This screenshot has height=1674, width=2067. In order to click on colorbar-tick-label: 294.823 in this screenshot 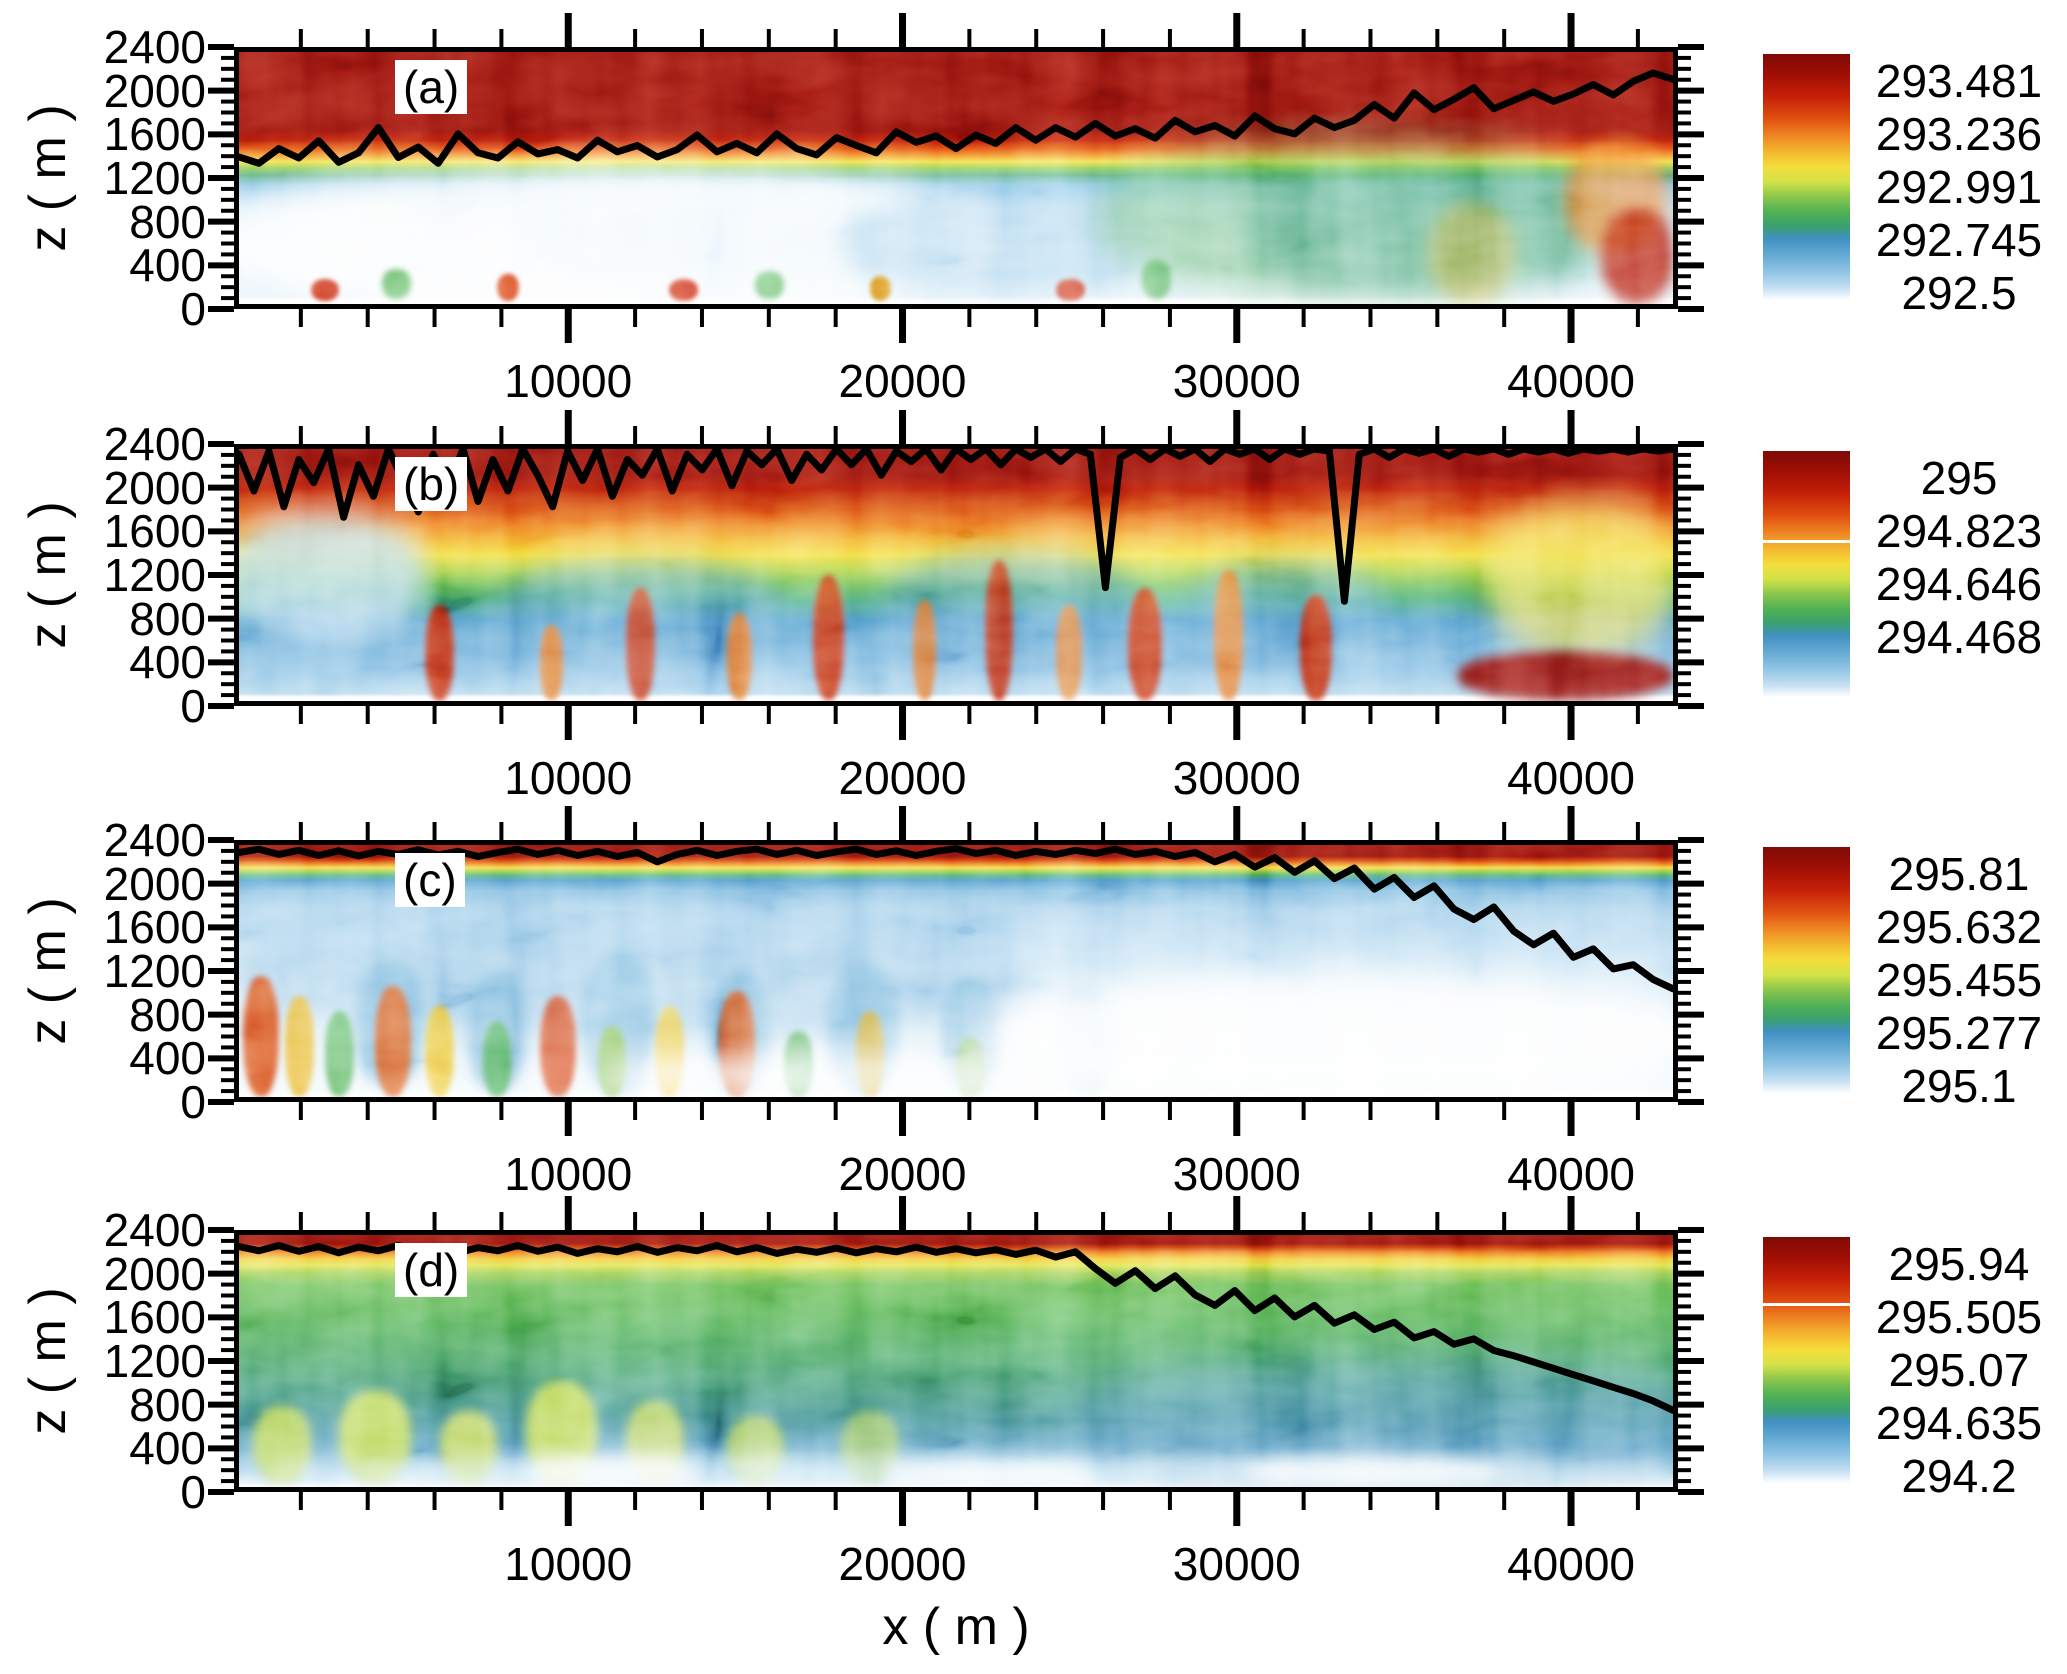, I will do `click(1959, 531)`.